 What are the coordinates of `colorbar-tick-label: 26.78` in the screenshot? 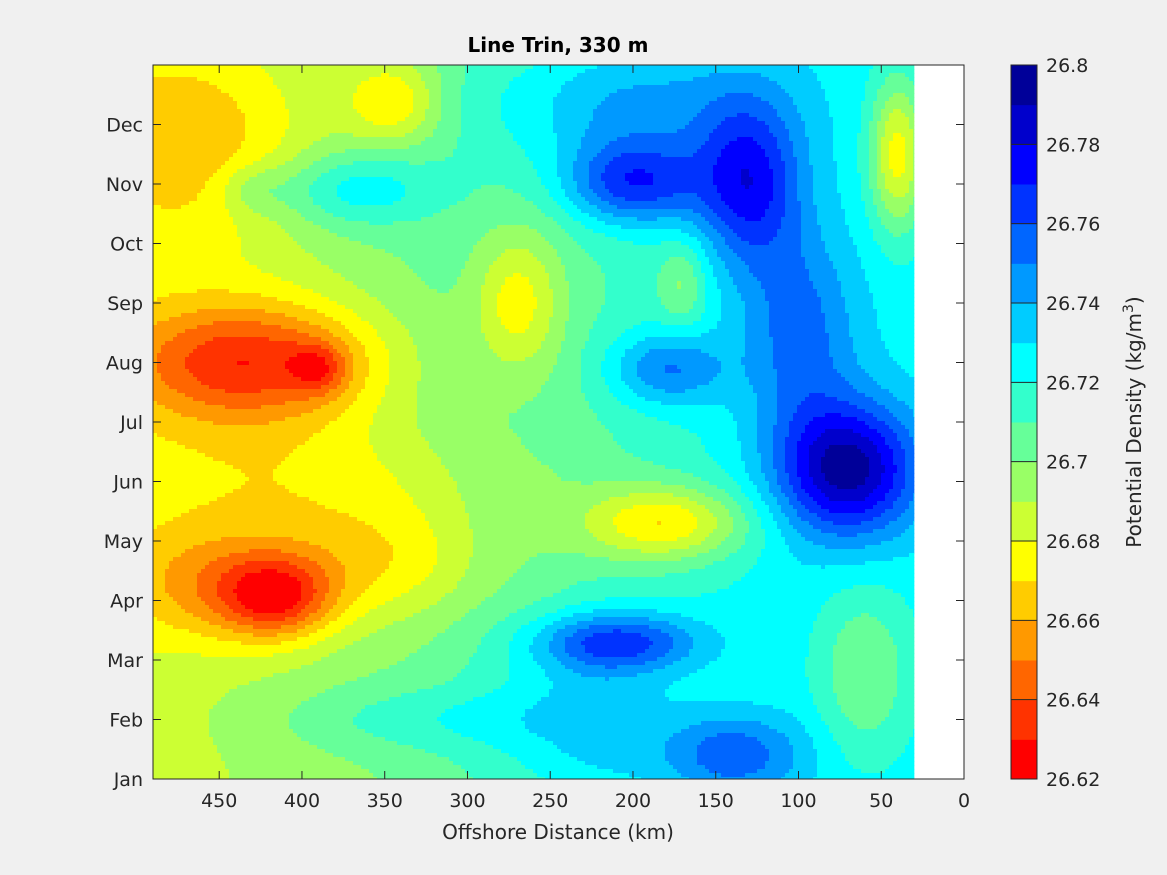 It's located at (1073, 145).